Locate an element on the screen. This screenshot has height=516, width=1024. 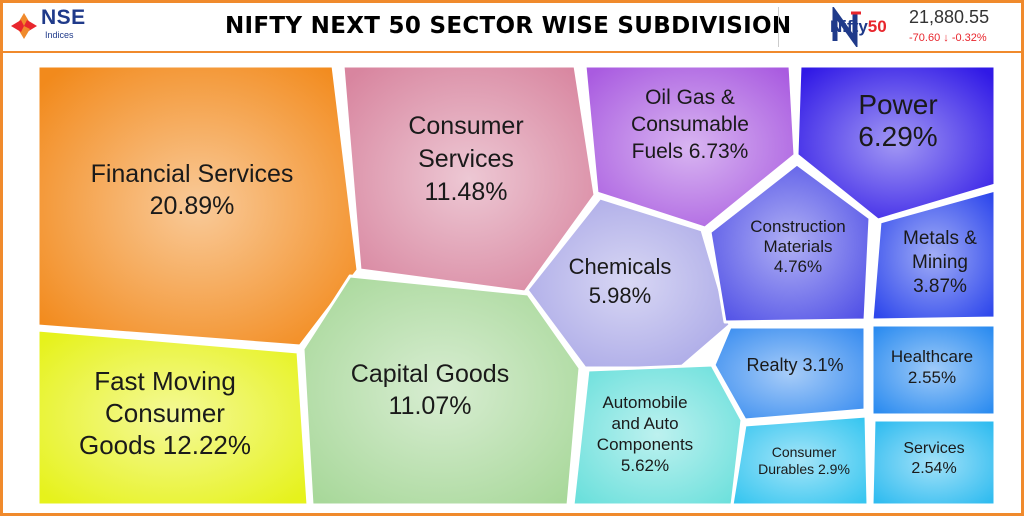
nifty-logo-icon is located at coordinates (846, 27).